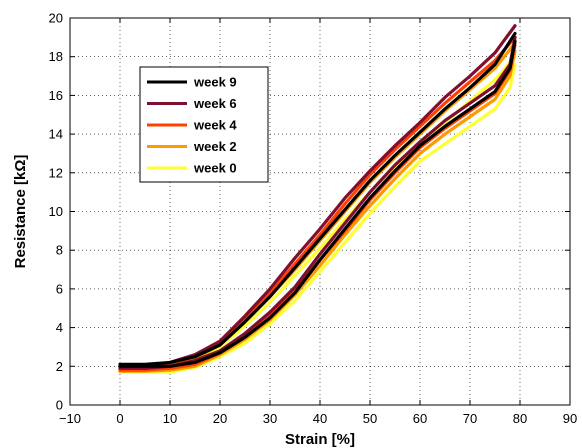 The height and width of the screenshot is (448, 582). Describe the element at coordinates (215, 82) in the screenshot. I see `legend-label-week-9: week 9` at that location.